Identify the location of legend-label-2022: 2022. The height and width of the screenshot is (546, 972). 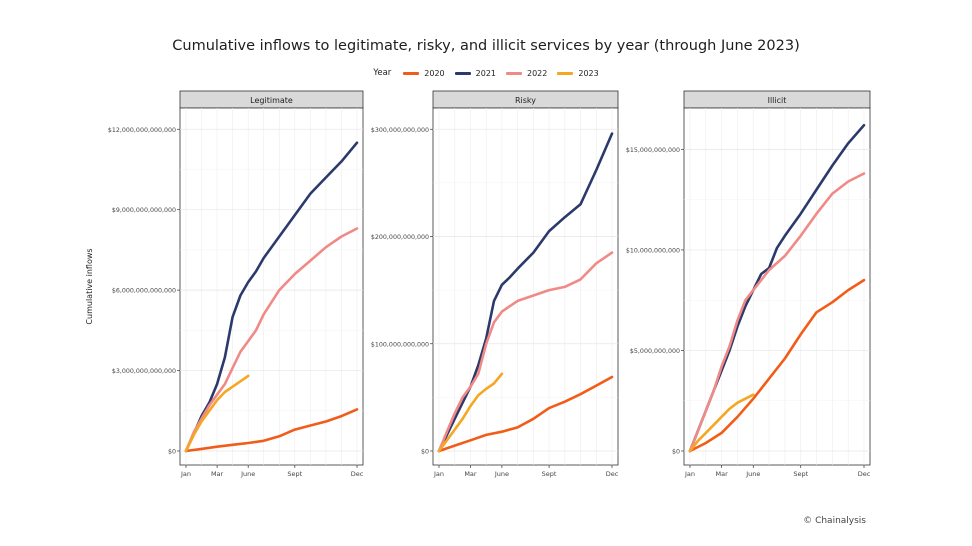
(537, 73).